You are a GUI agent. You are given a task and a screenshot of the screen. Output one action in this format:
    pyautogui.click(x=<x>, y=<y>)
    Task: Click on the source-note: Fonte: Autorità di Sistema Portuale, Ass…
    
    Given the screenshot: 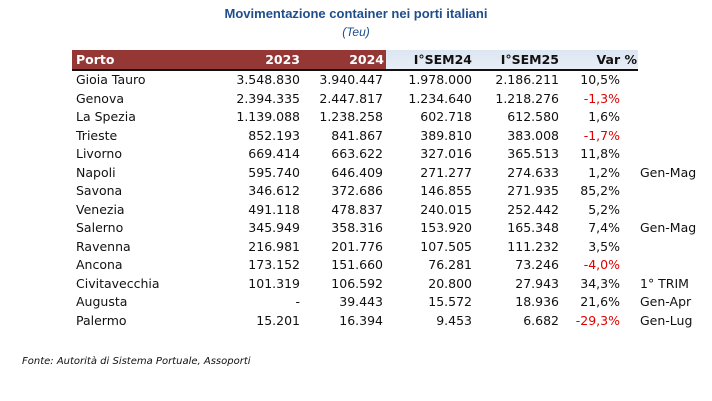 What is the action you would take?
    pyautogui.click(x=136, y=361)
    